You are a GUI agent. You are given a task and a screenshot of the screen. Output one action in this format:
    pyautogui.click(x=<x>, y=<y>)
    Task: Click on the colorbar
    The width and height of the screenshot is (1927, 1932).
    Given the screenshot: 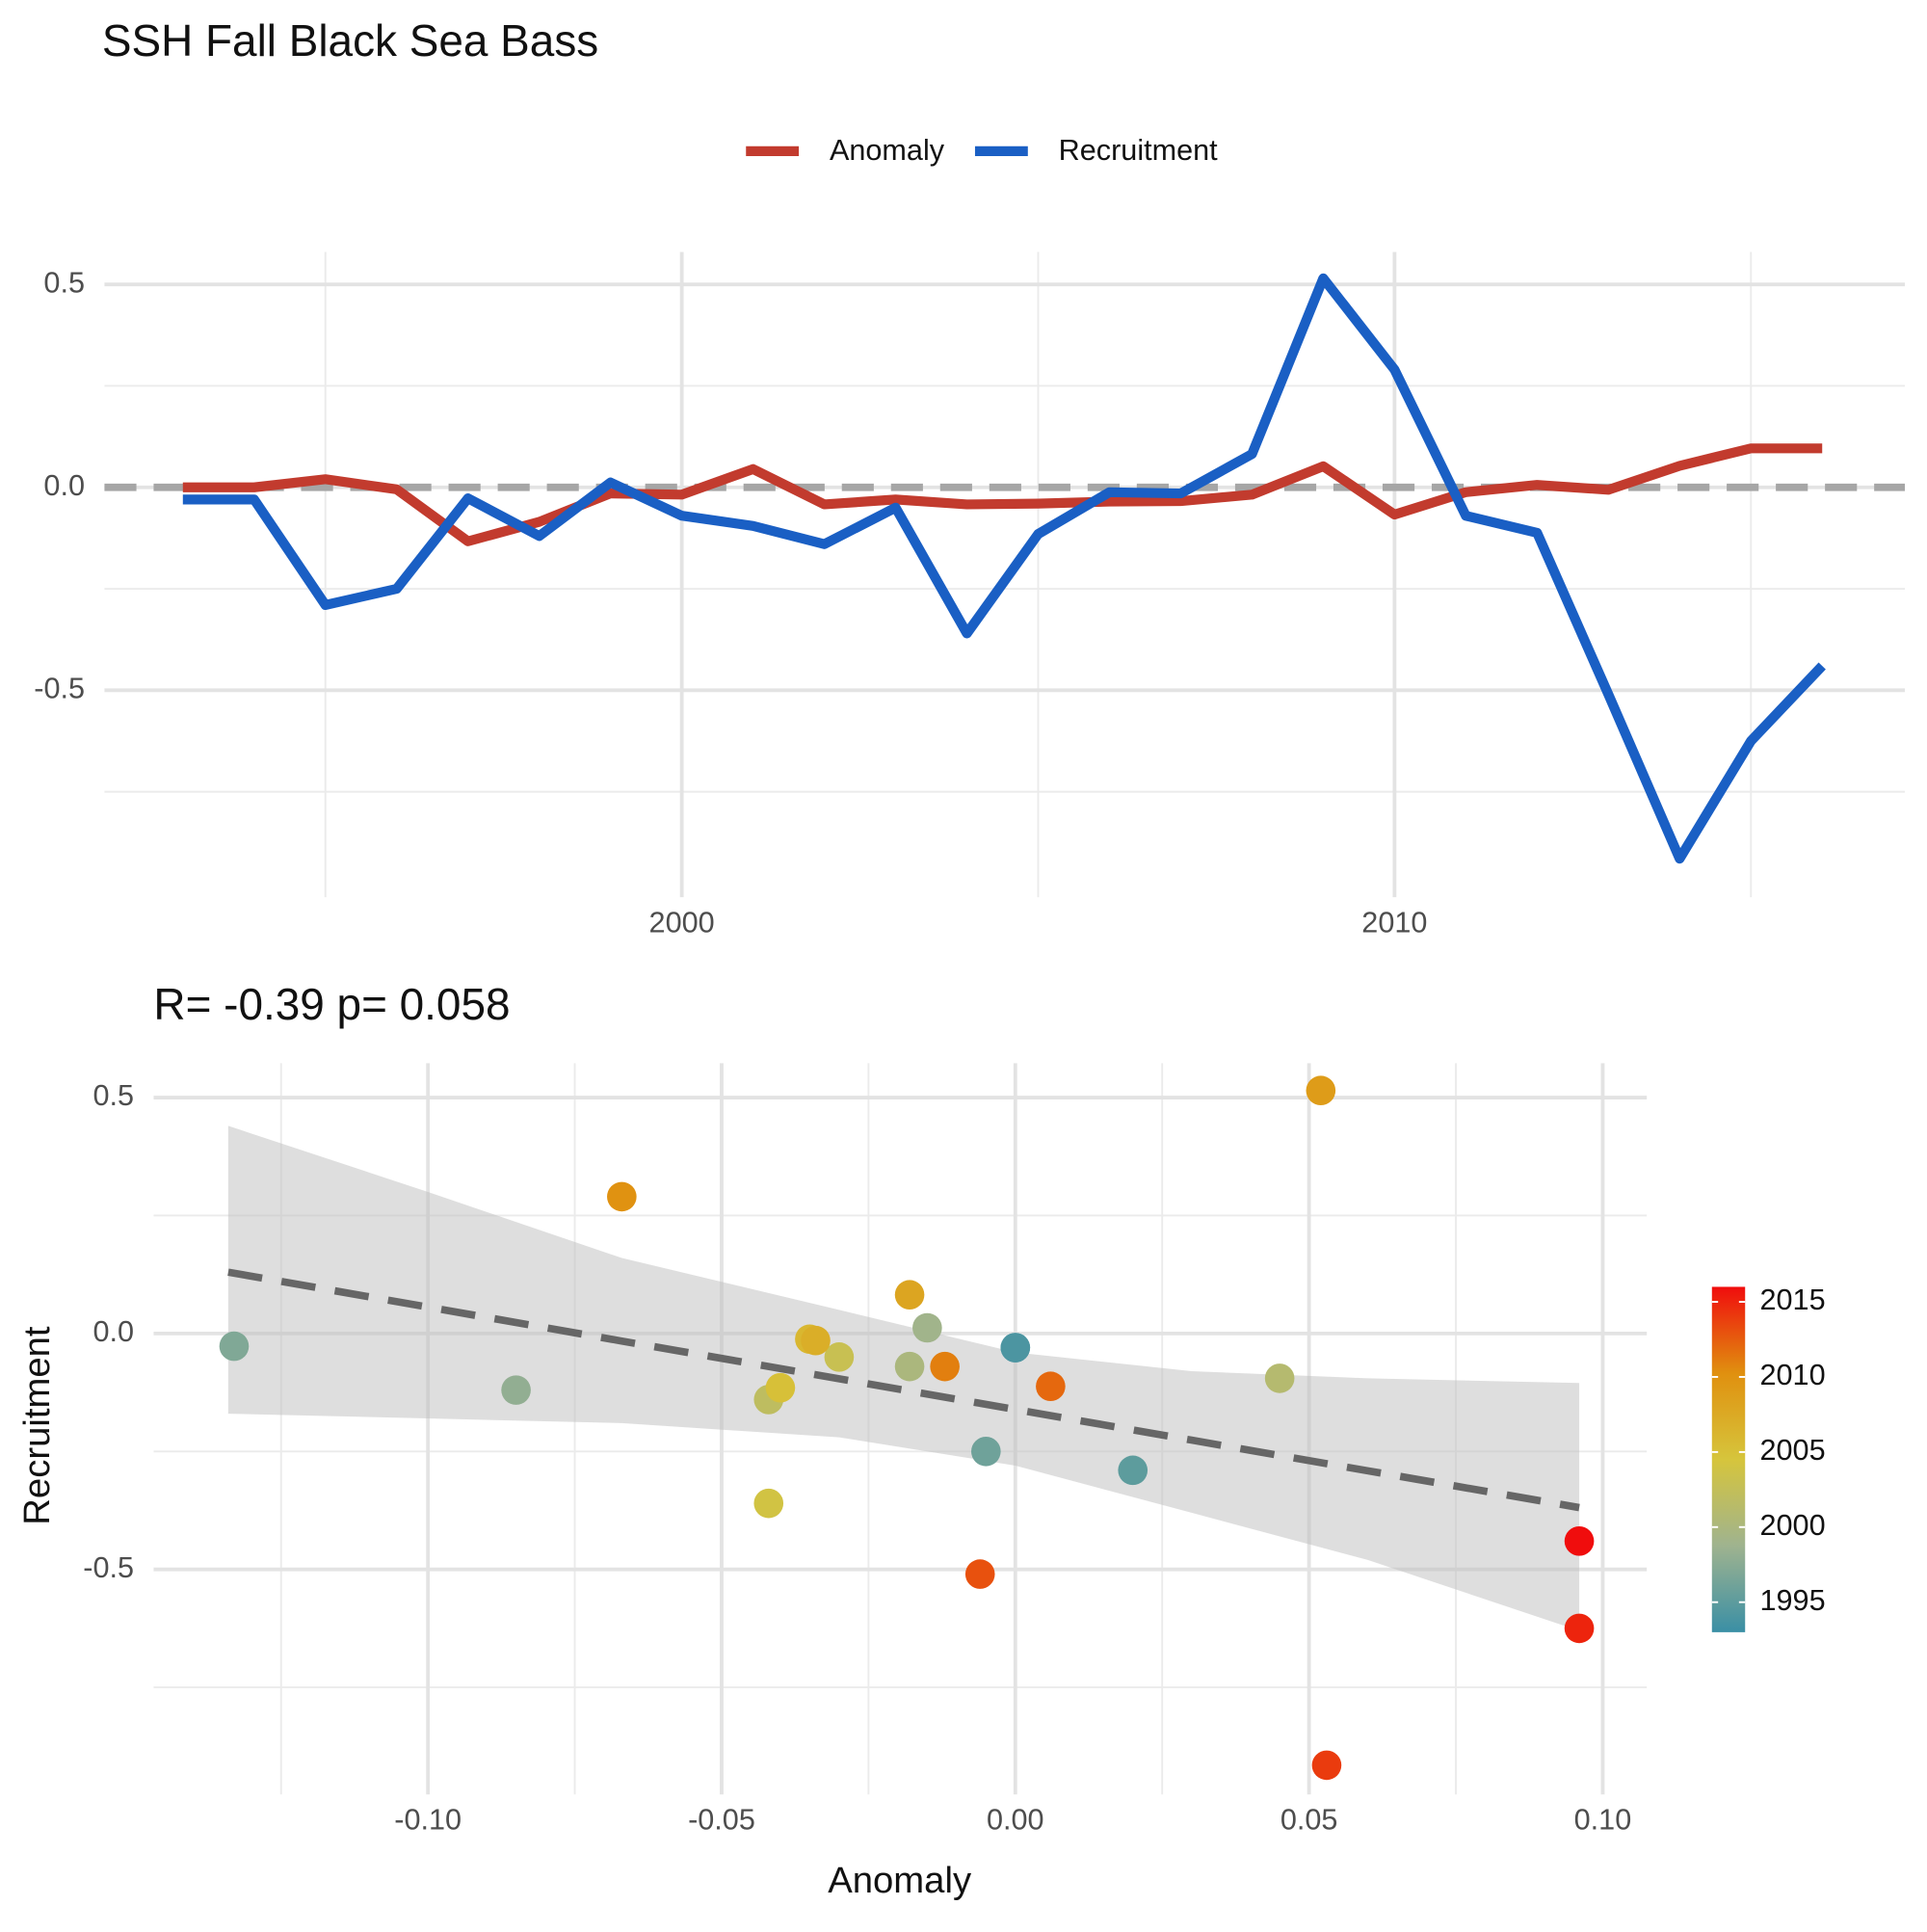 What is the action you would take?
    pyautogui.click(x=1729, y=1459)
    